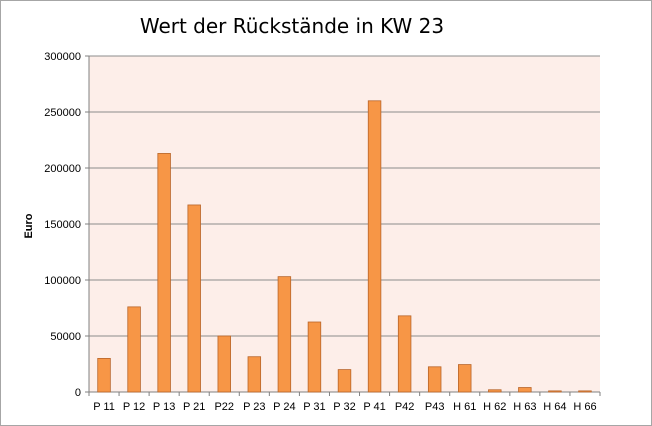 The height and width of the screenshot is (426, 652). Describe the element at coordinates (65, 337) in the screenshot. I see `y-tick-label: 50000` at that location.